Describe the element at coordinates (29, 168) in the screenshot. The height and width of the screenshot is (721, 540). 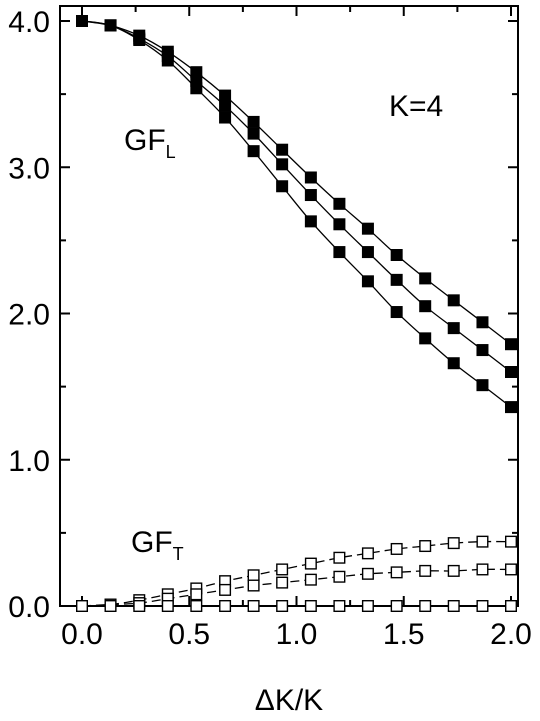
I see `y-tick-label: 3.0` at that location.